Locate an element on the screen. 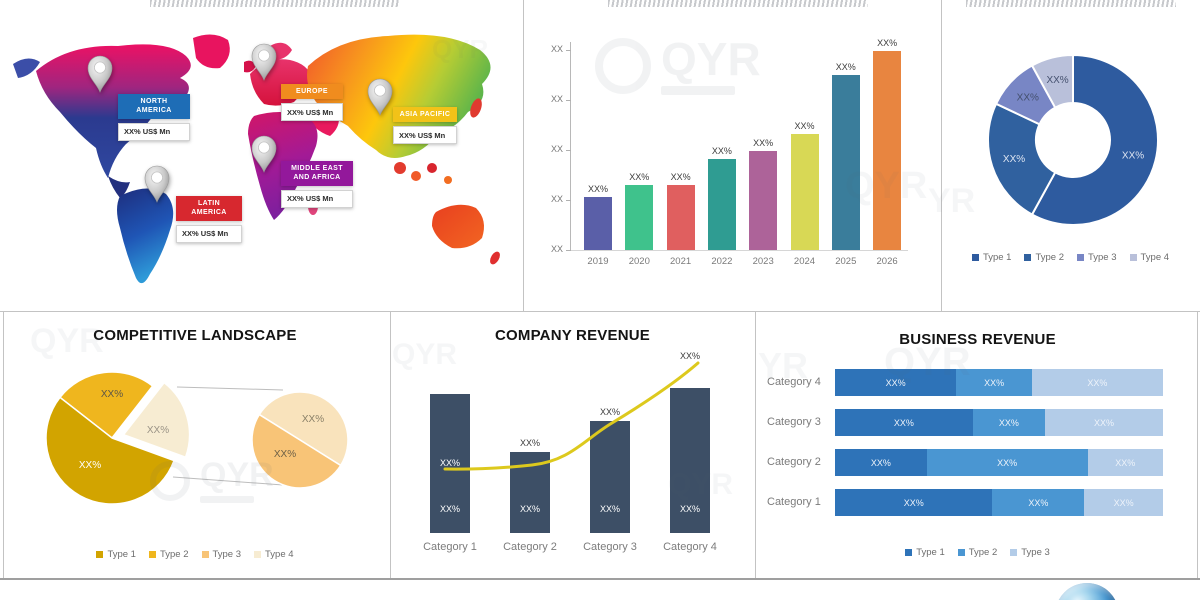  year-label: 2021 is located at coordinates (681, 261).